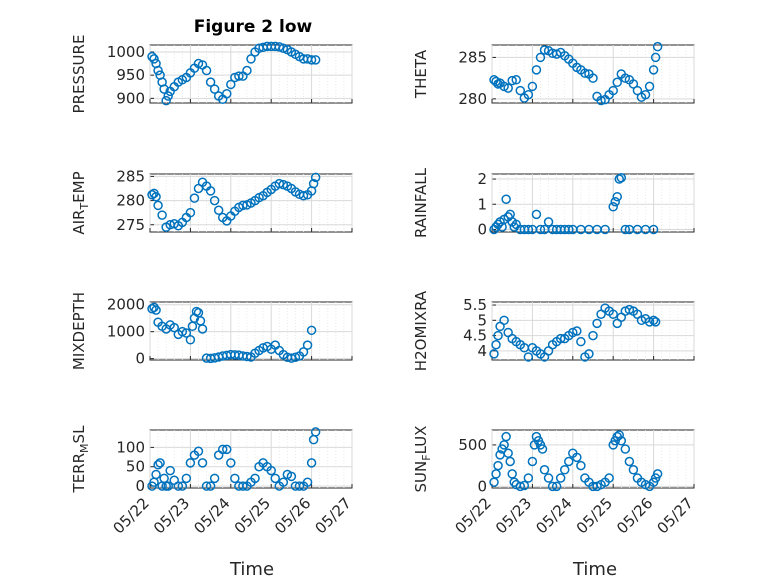  I want to click on axes-frame, so click(251, 331).